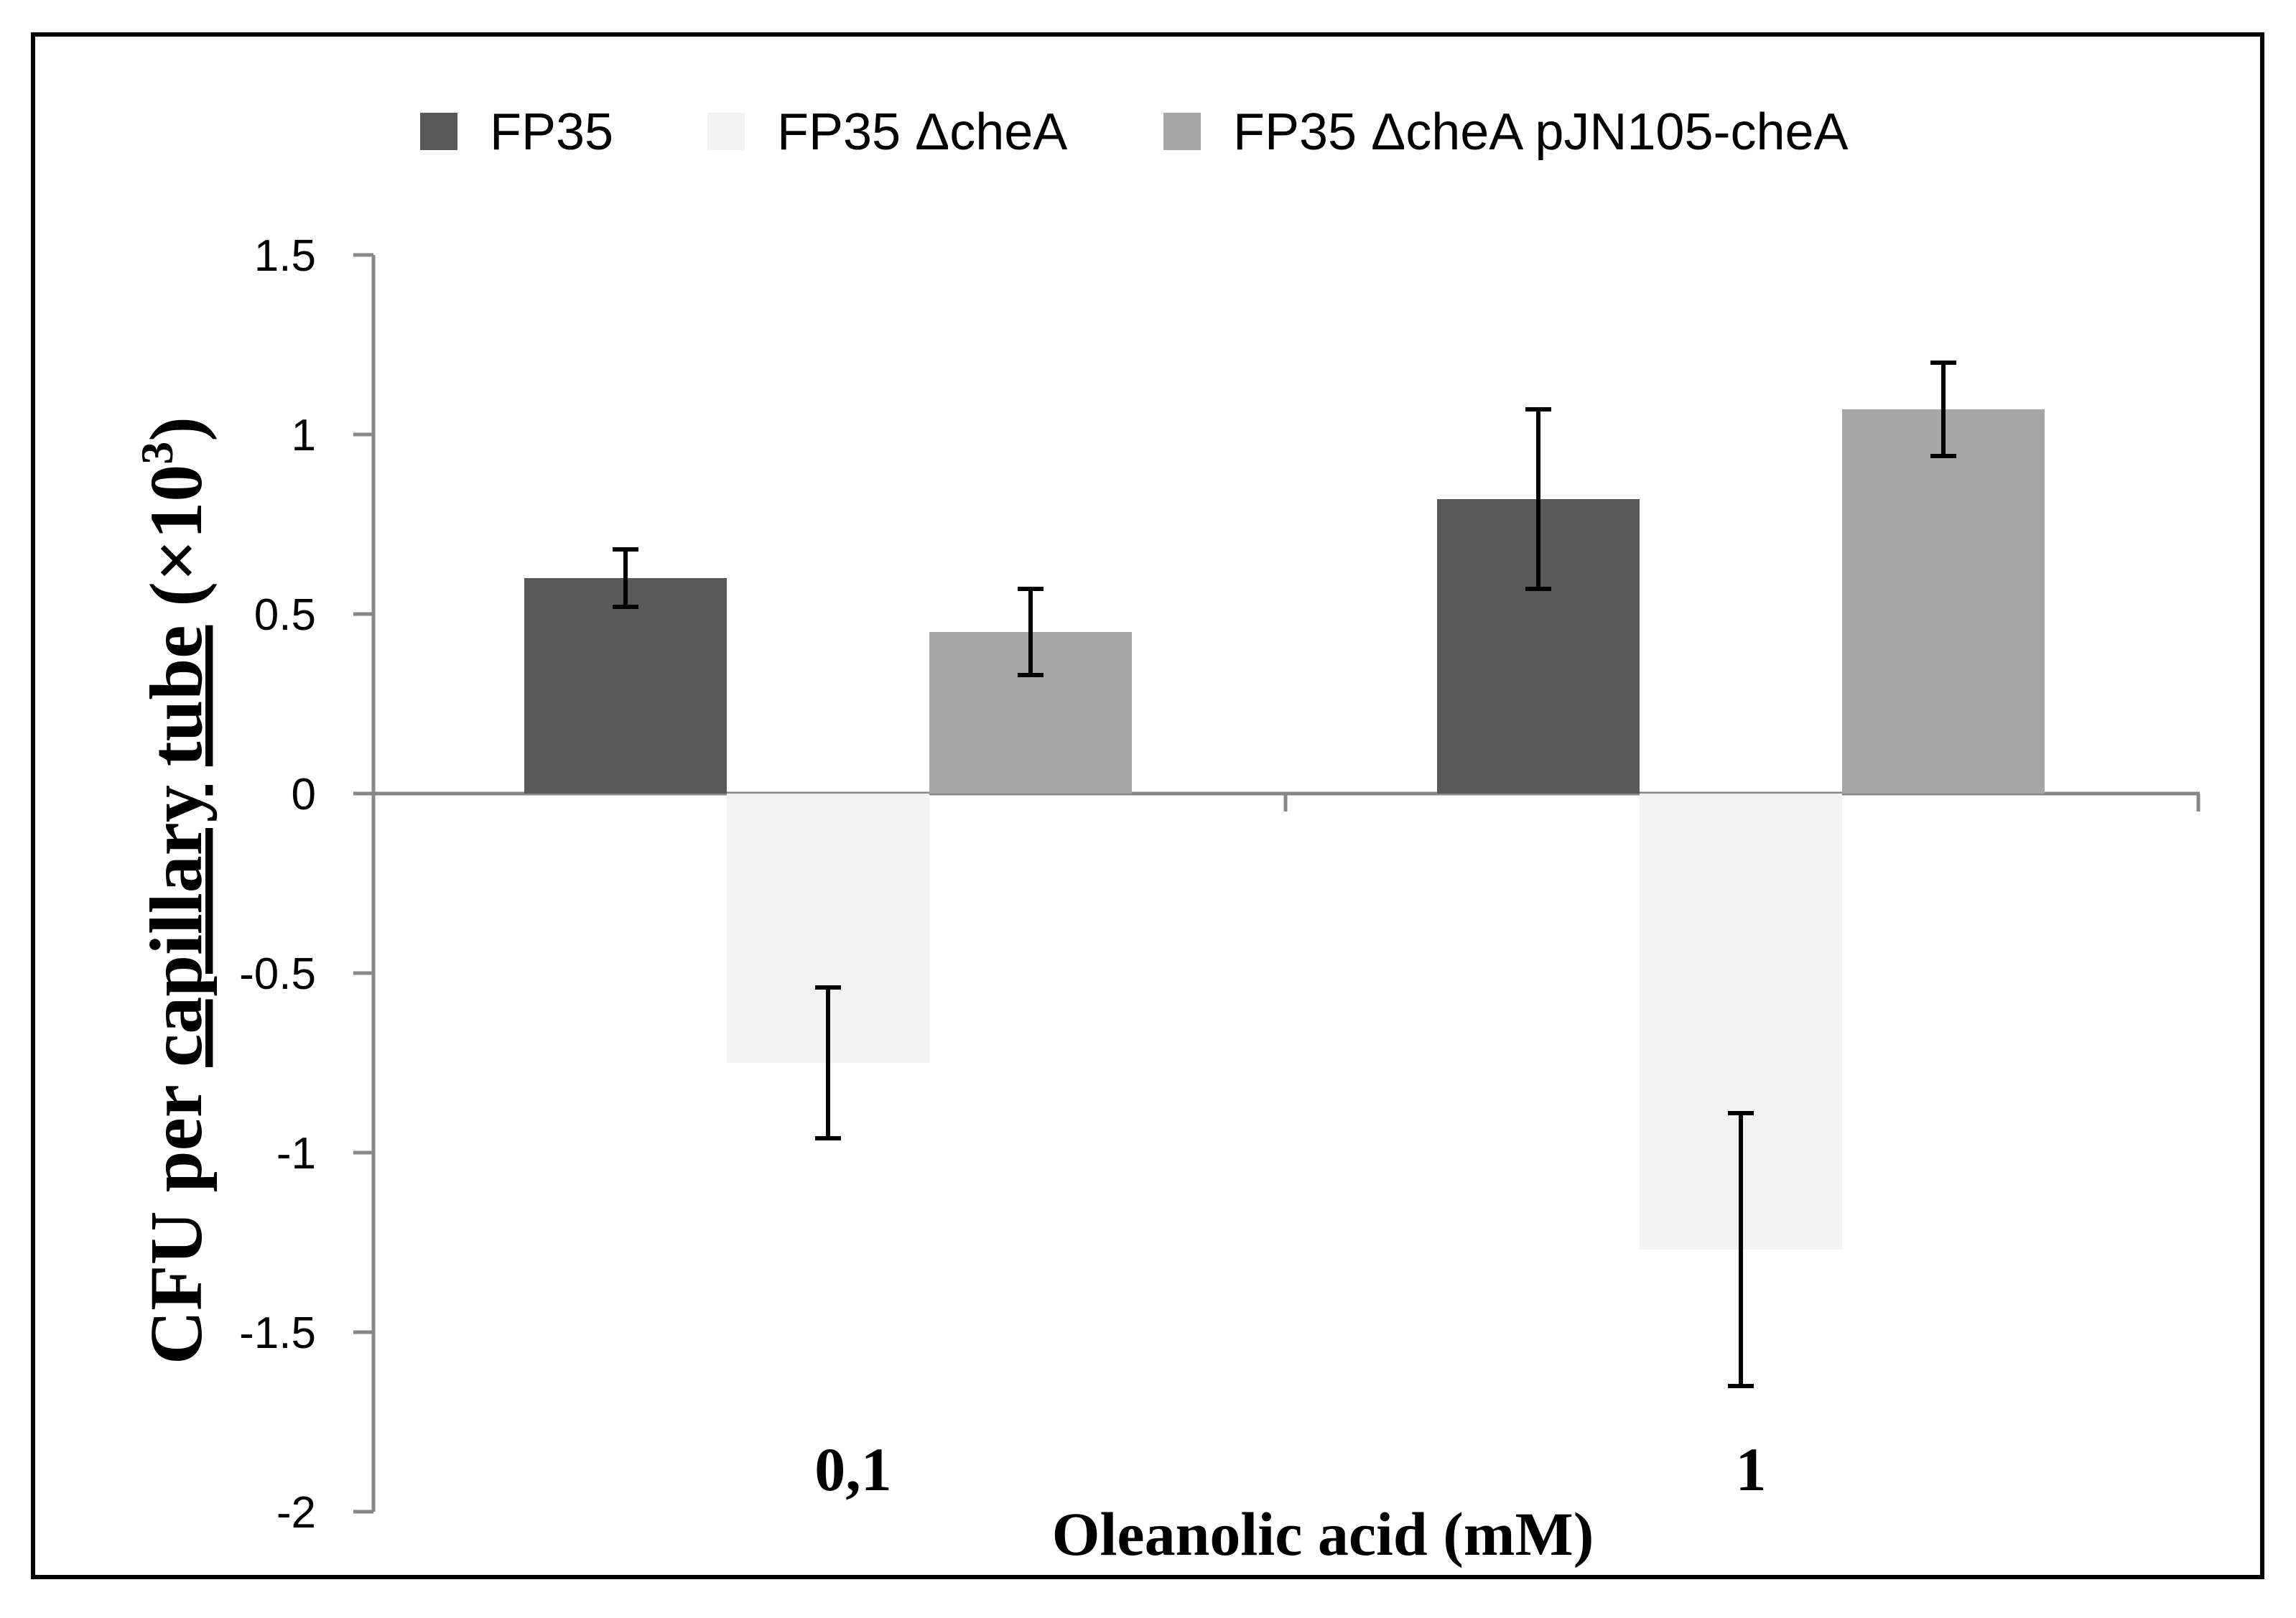 This screenshot has height=1618, width=2296. Describe the element at coordinates (922, 132) in the screenshot. I see `legend-label: FP35 ΔcheA` at that location.